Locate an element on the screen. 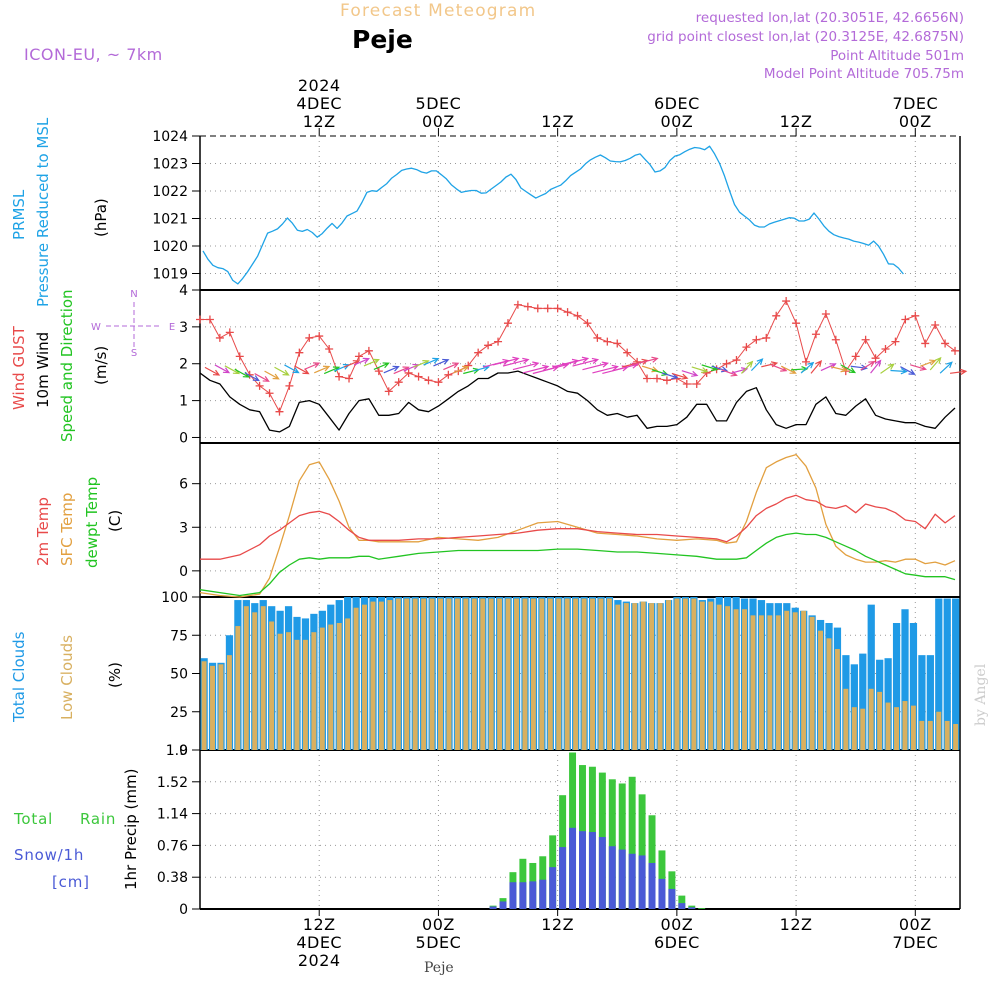 This screenshot has width=1000, height=1000. pressure-label-unit: (hPa) is located at coordinates (101, 217).